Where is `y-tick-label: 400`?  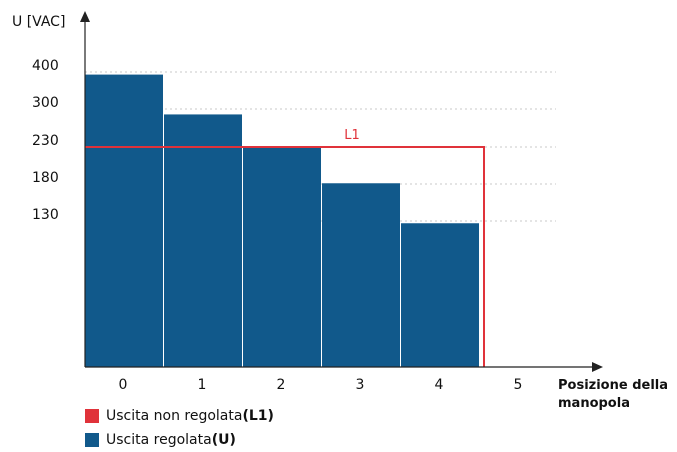 y-tick-label: 400 is located at coordinates (45, 66).